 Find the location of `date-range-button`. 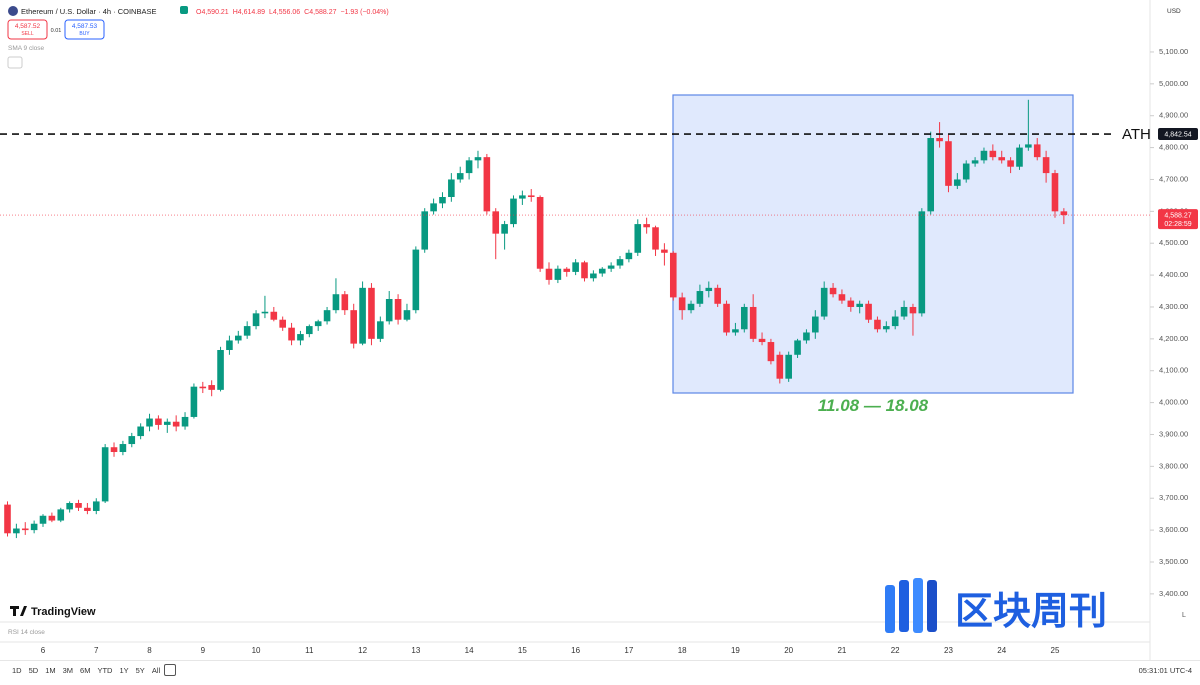

date-range-button is located at coordinates (170, 670).